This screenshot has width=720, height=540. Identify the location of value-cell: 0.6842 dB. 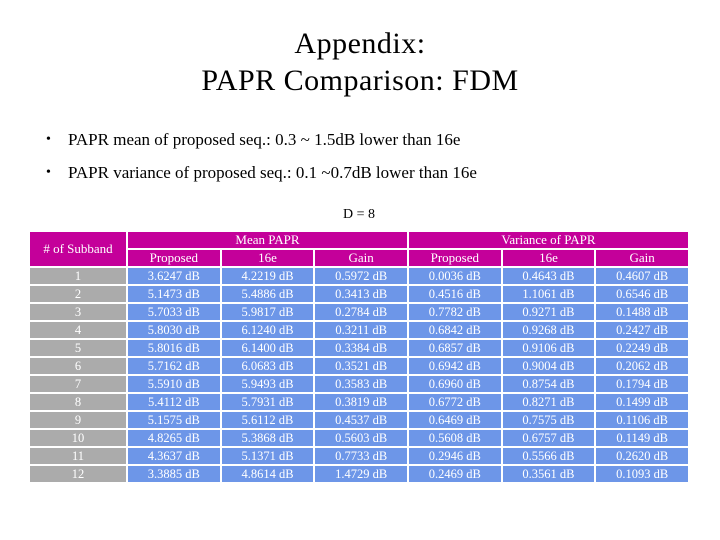
(454, 330).